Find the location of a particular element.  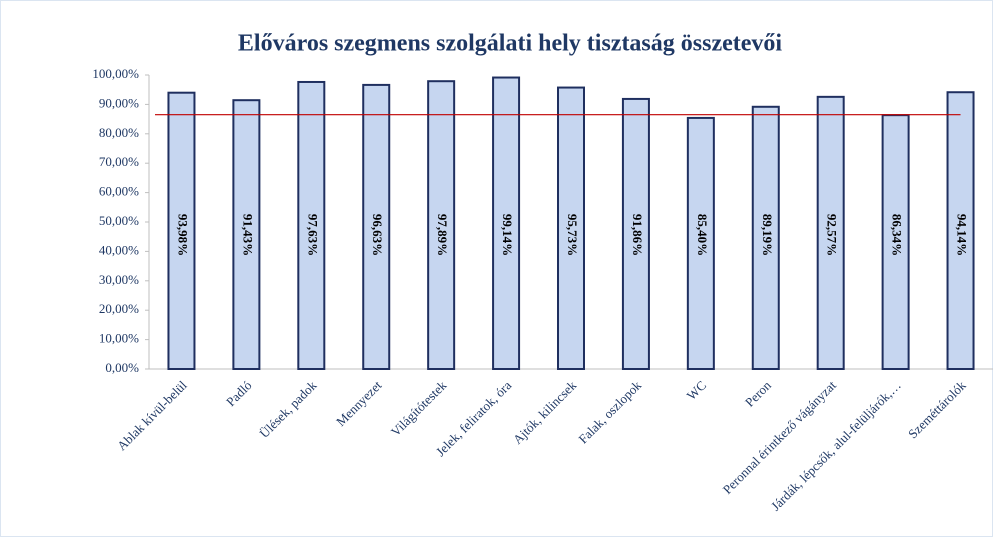

value-label: 97,63% is located at coordinates (312, 235).